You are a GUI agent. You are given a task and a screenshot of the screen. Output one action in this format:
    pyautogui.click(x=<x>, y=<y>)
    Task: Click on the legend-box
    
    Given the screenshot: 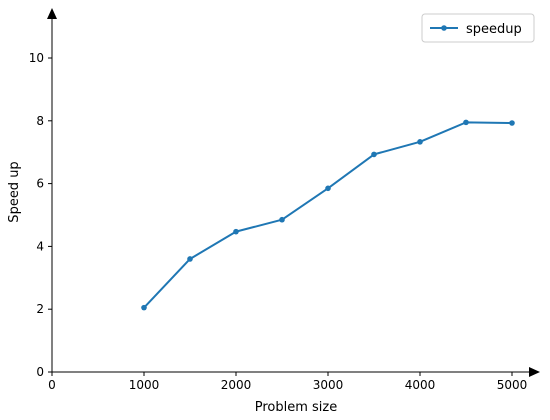 What is the action you would take?
    pyautogui.click(x=478, y=28)
    